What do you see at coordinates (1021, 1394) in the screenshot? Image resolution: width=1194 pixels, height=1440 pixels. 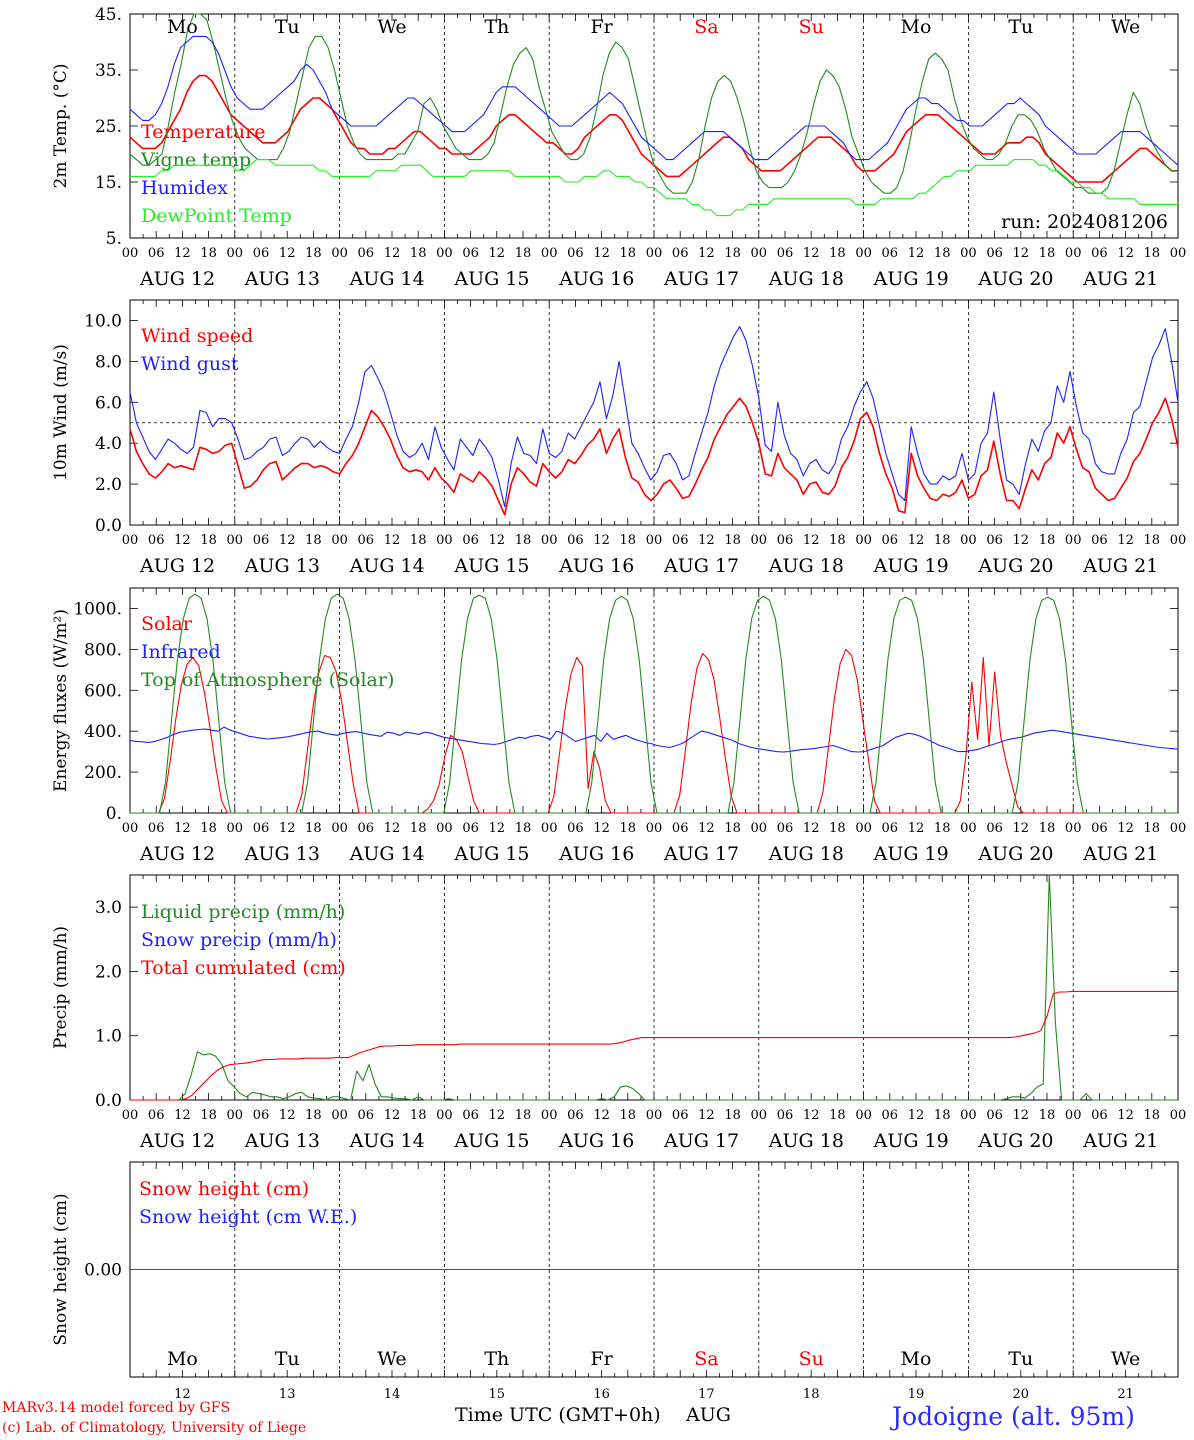 I see `day-number-label: 20` at bounding box center [1021, 1394].